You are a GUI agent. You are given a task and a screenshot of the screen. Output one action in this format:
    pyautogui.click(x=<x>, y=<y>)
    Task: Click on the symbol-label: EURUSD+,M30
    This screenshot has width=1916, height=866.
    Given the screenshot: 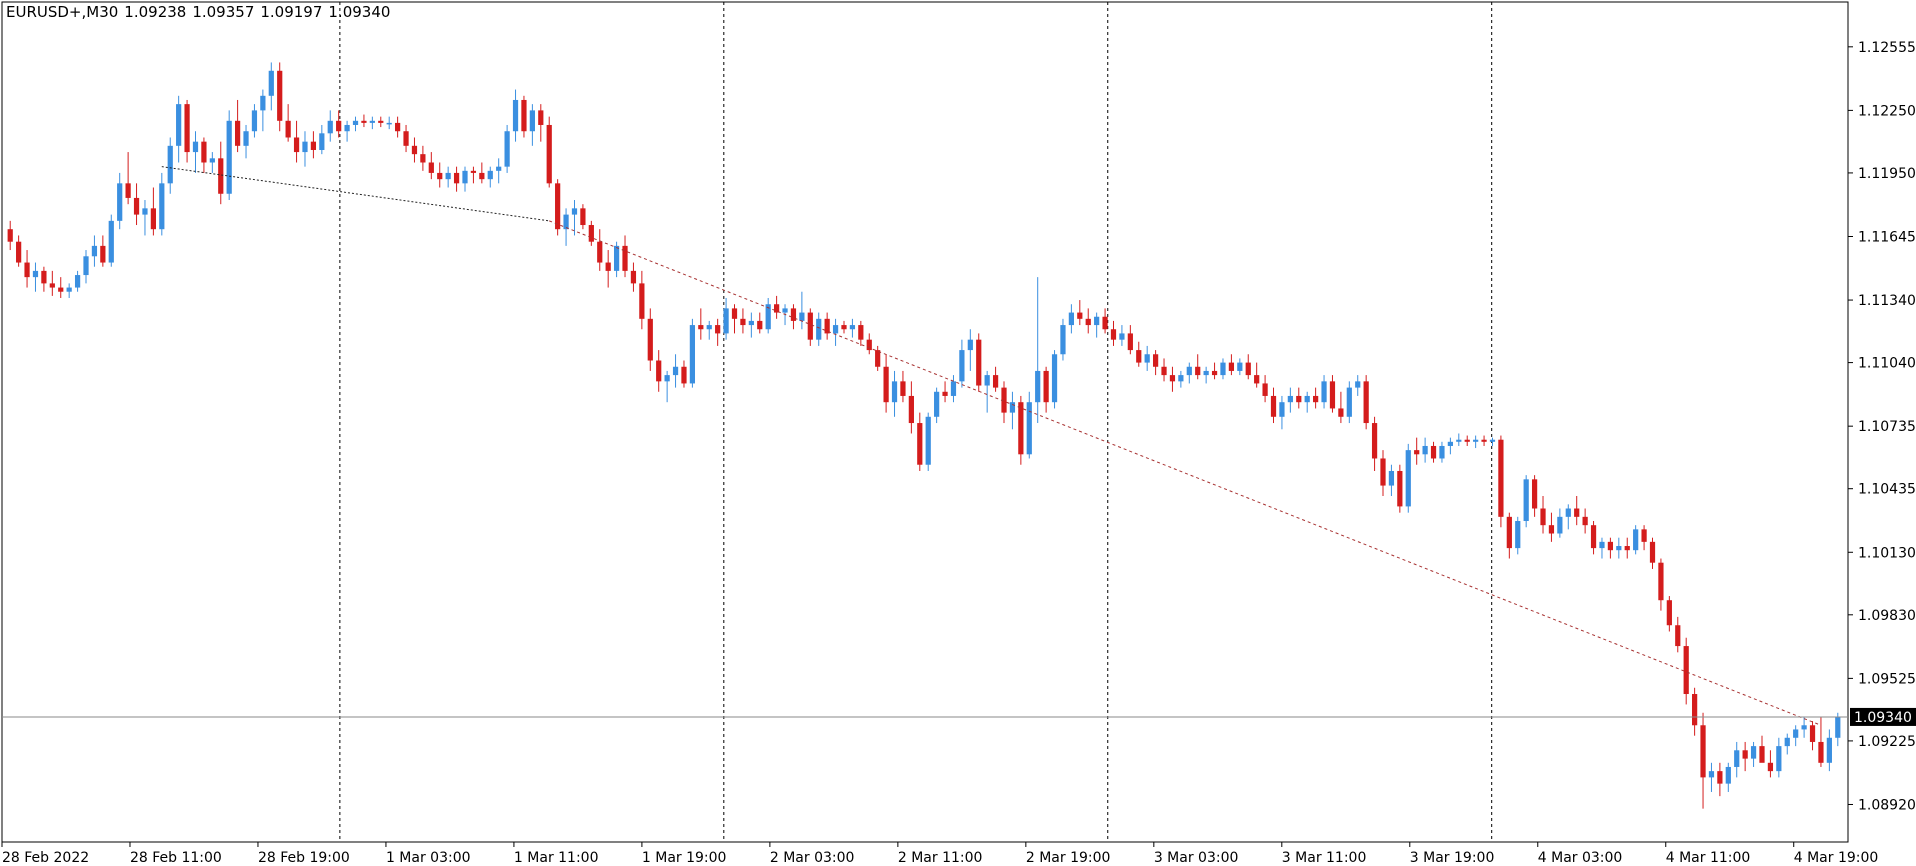 What is the action you would take?
    pyautogui.click(x=62, y=12)
    